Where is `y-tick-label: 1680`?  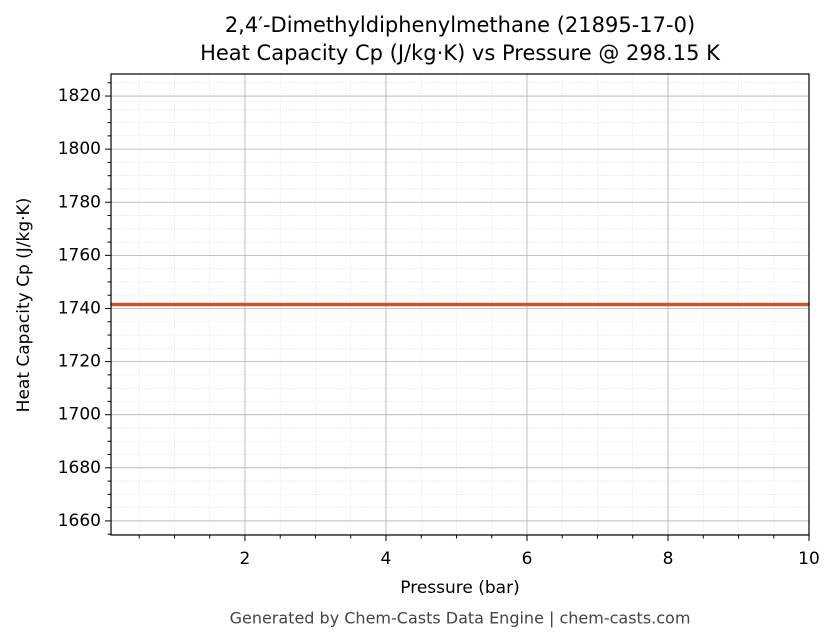
y-tick-label: 1680 is located at coordinates (79, 468).